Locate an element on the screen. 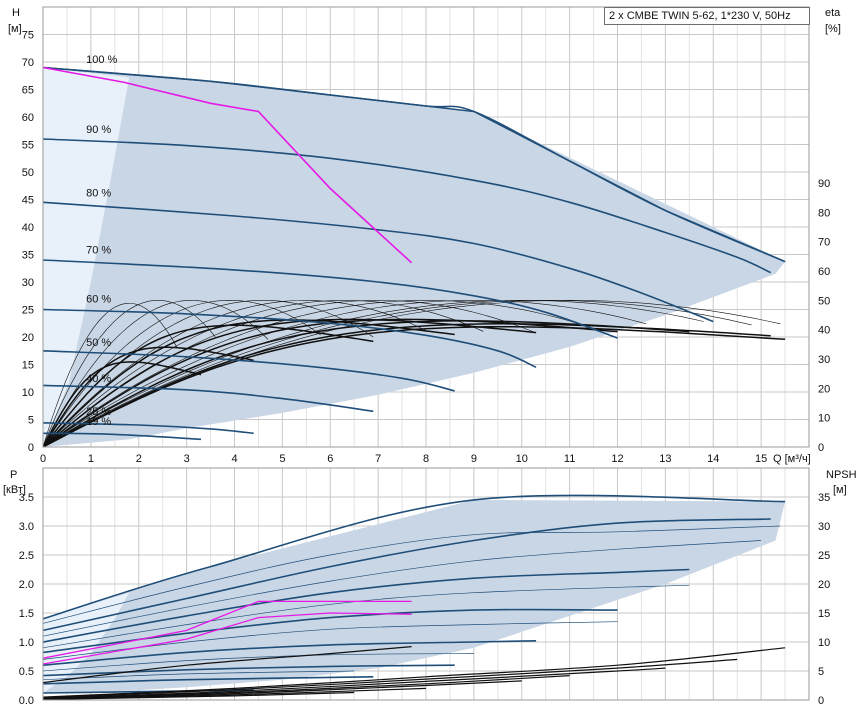 The height and width of the screenshot is (713, 865). eta-tick-label: 10 is located at coordinates (824, 419).